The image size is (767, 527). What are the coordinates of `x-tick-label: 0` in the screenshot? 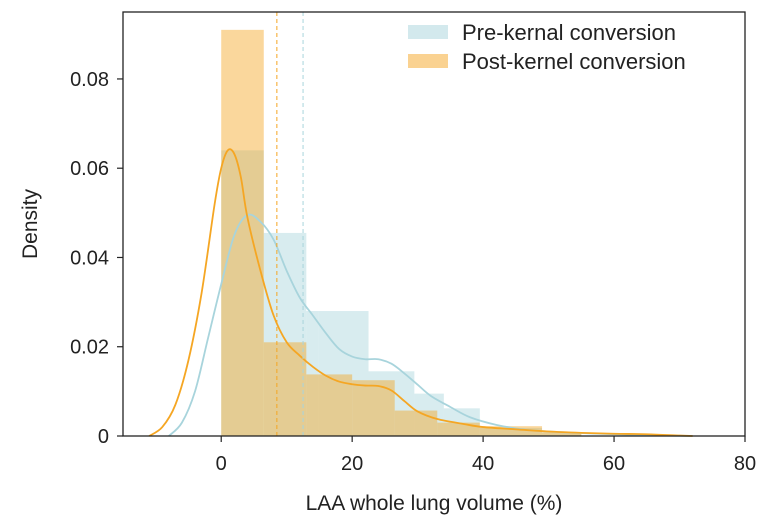 It's located at (221, 464).